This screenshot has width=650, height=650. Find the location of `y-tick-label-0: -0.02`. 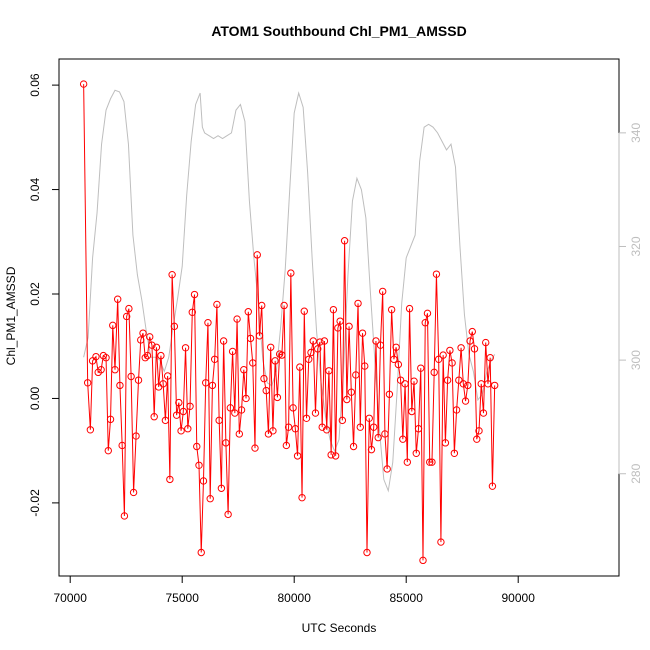

y-tick-label-0: -0.02 is located at coordinates (35, 503).